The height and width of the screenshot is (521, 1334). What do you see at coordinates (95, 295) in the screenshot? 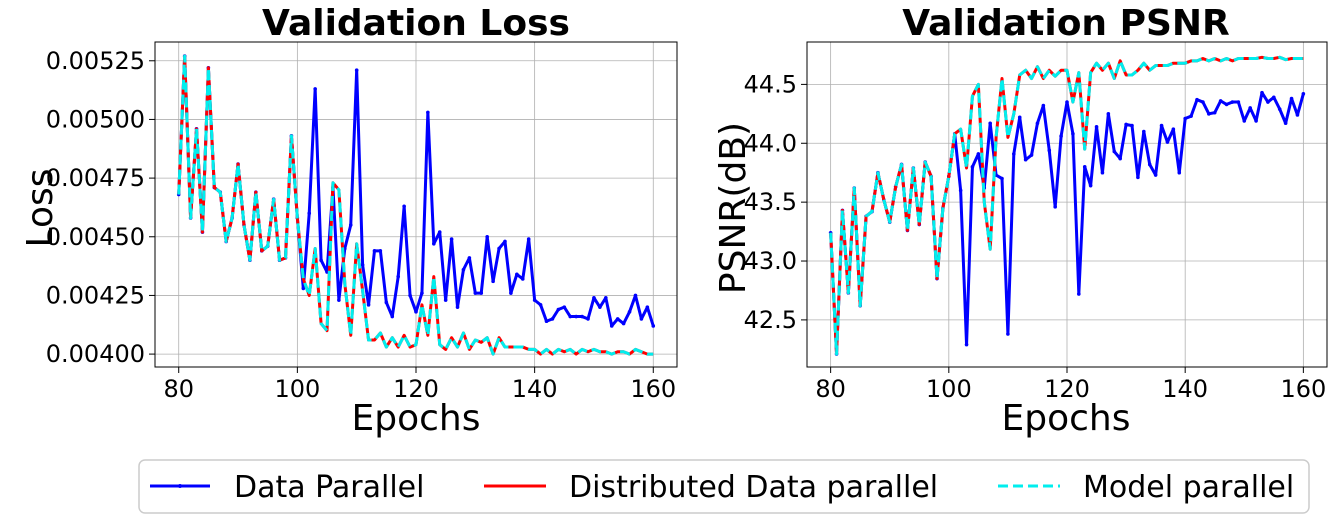
I see `loss-y-tick-label-0.00425: 0.00425` at bounding box center [95, 295].